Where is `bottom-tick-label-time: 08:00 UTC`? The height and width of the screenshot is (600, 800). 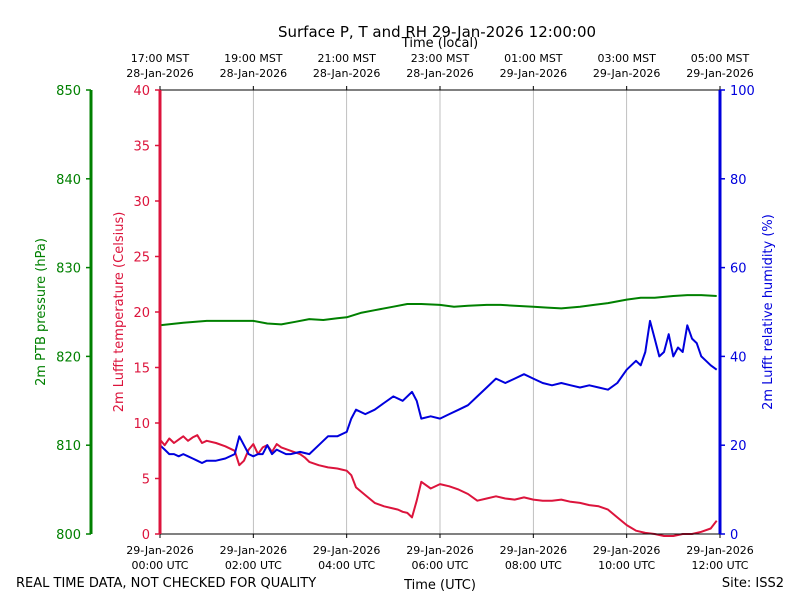
bottom-tick-label-time: 08:00 UTC is located at coordinates (533, 565).